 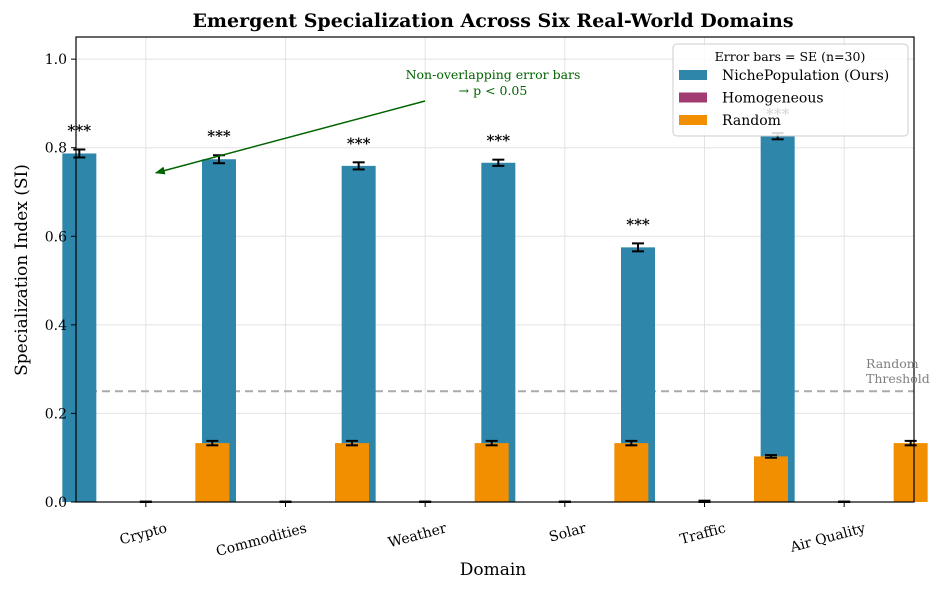 I want to click on y-tick-label: 0.0, so click(x=56, y=503).